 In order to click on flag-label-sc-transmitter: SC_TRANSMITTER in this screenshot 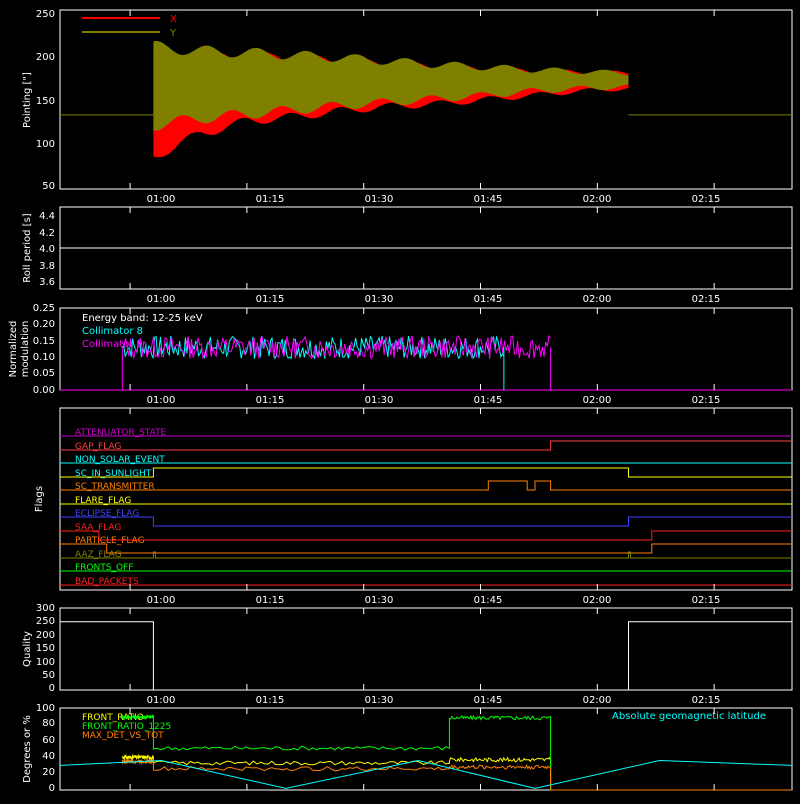, I will do `click(115, 487)`.